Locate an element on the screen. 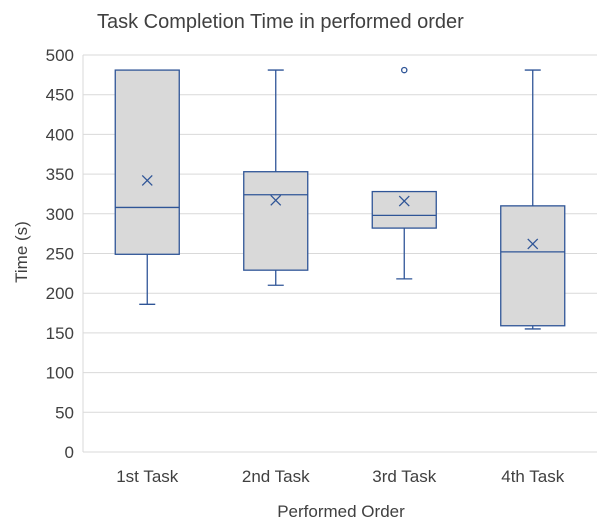 Image resolution: width=606 pixels, height=527 pixels. y-tick-label: 350 is located at coordinates (60, 174).